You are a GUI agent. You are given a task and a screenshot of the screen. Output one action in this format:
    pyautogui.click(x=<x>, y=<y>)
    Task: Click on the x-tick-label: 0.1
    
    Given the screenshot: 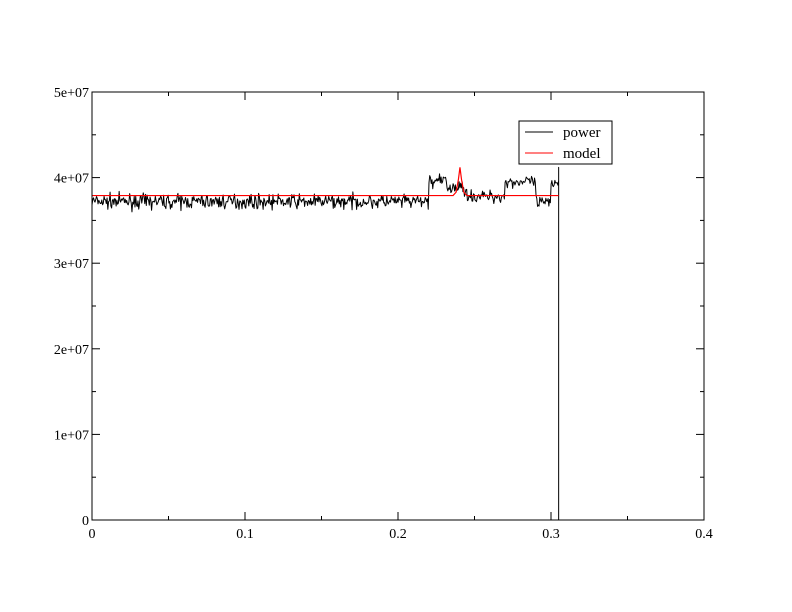 What is the action you would take?
    pyautogui.click(x=245, y=534)
    